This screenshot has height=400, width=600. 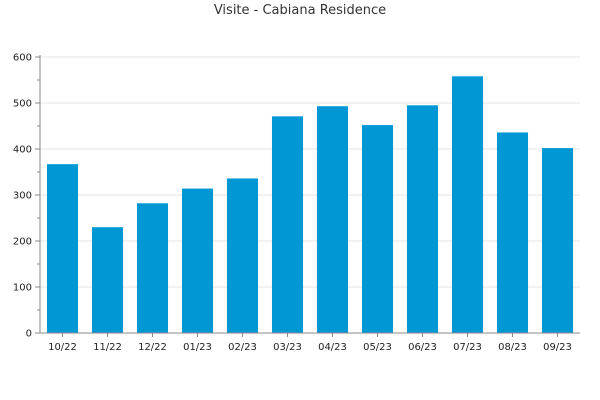 I want to click on x-tick-label: 07/23, so click(x=467, y=347).